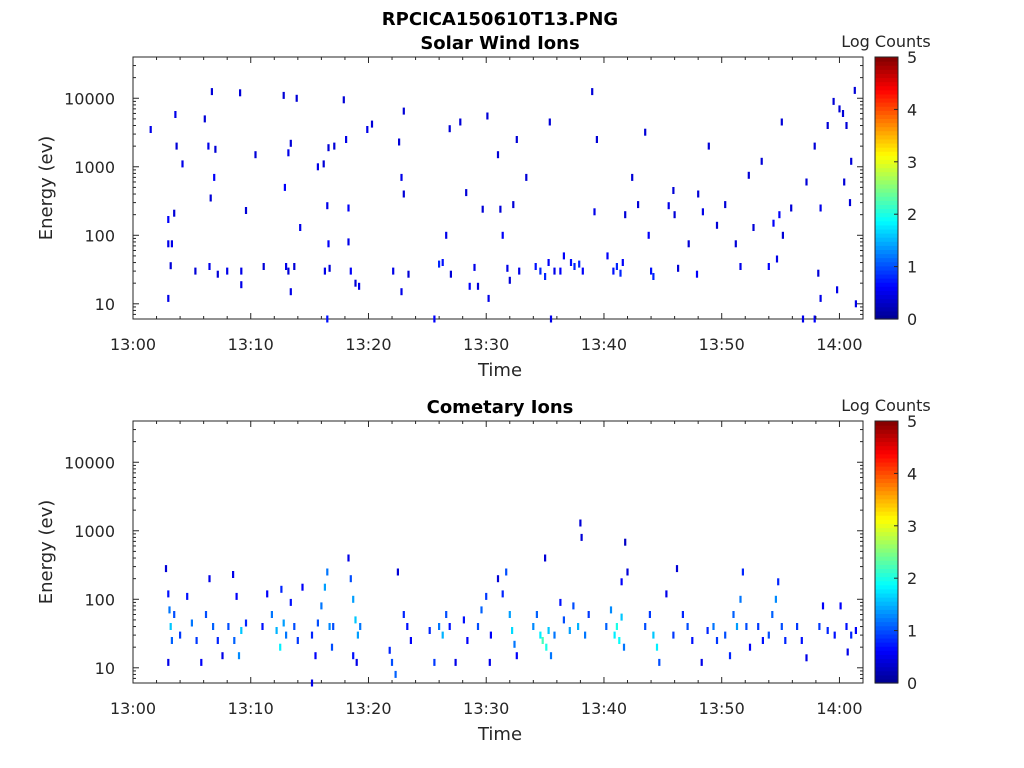  I want to click on x-tick-label: 14:00, so click(839, 708).